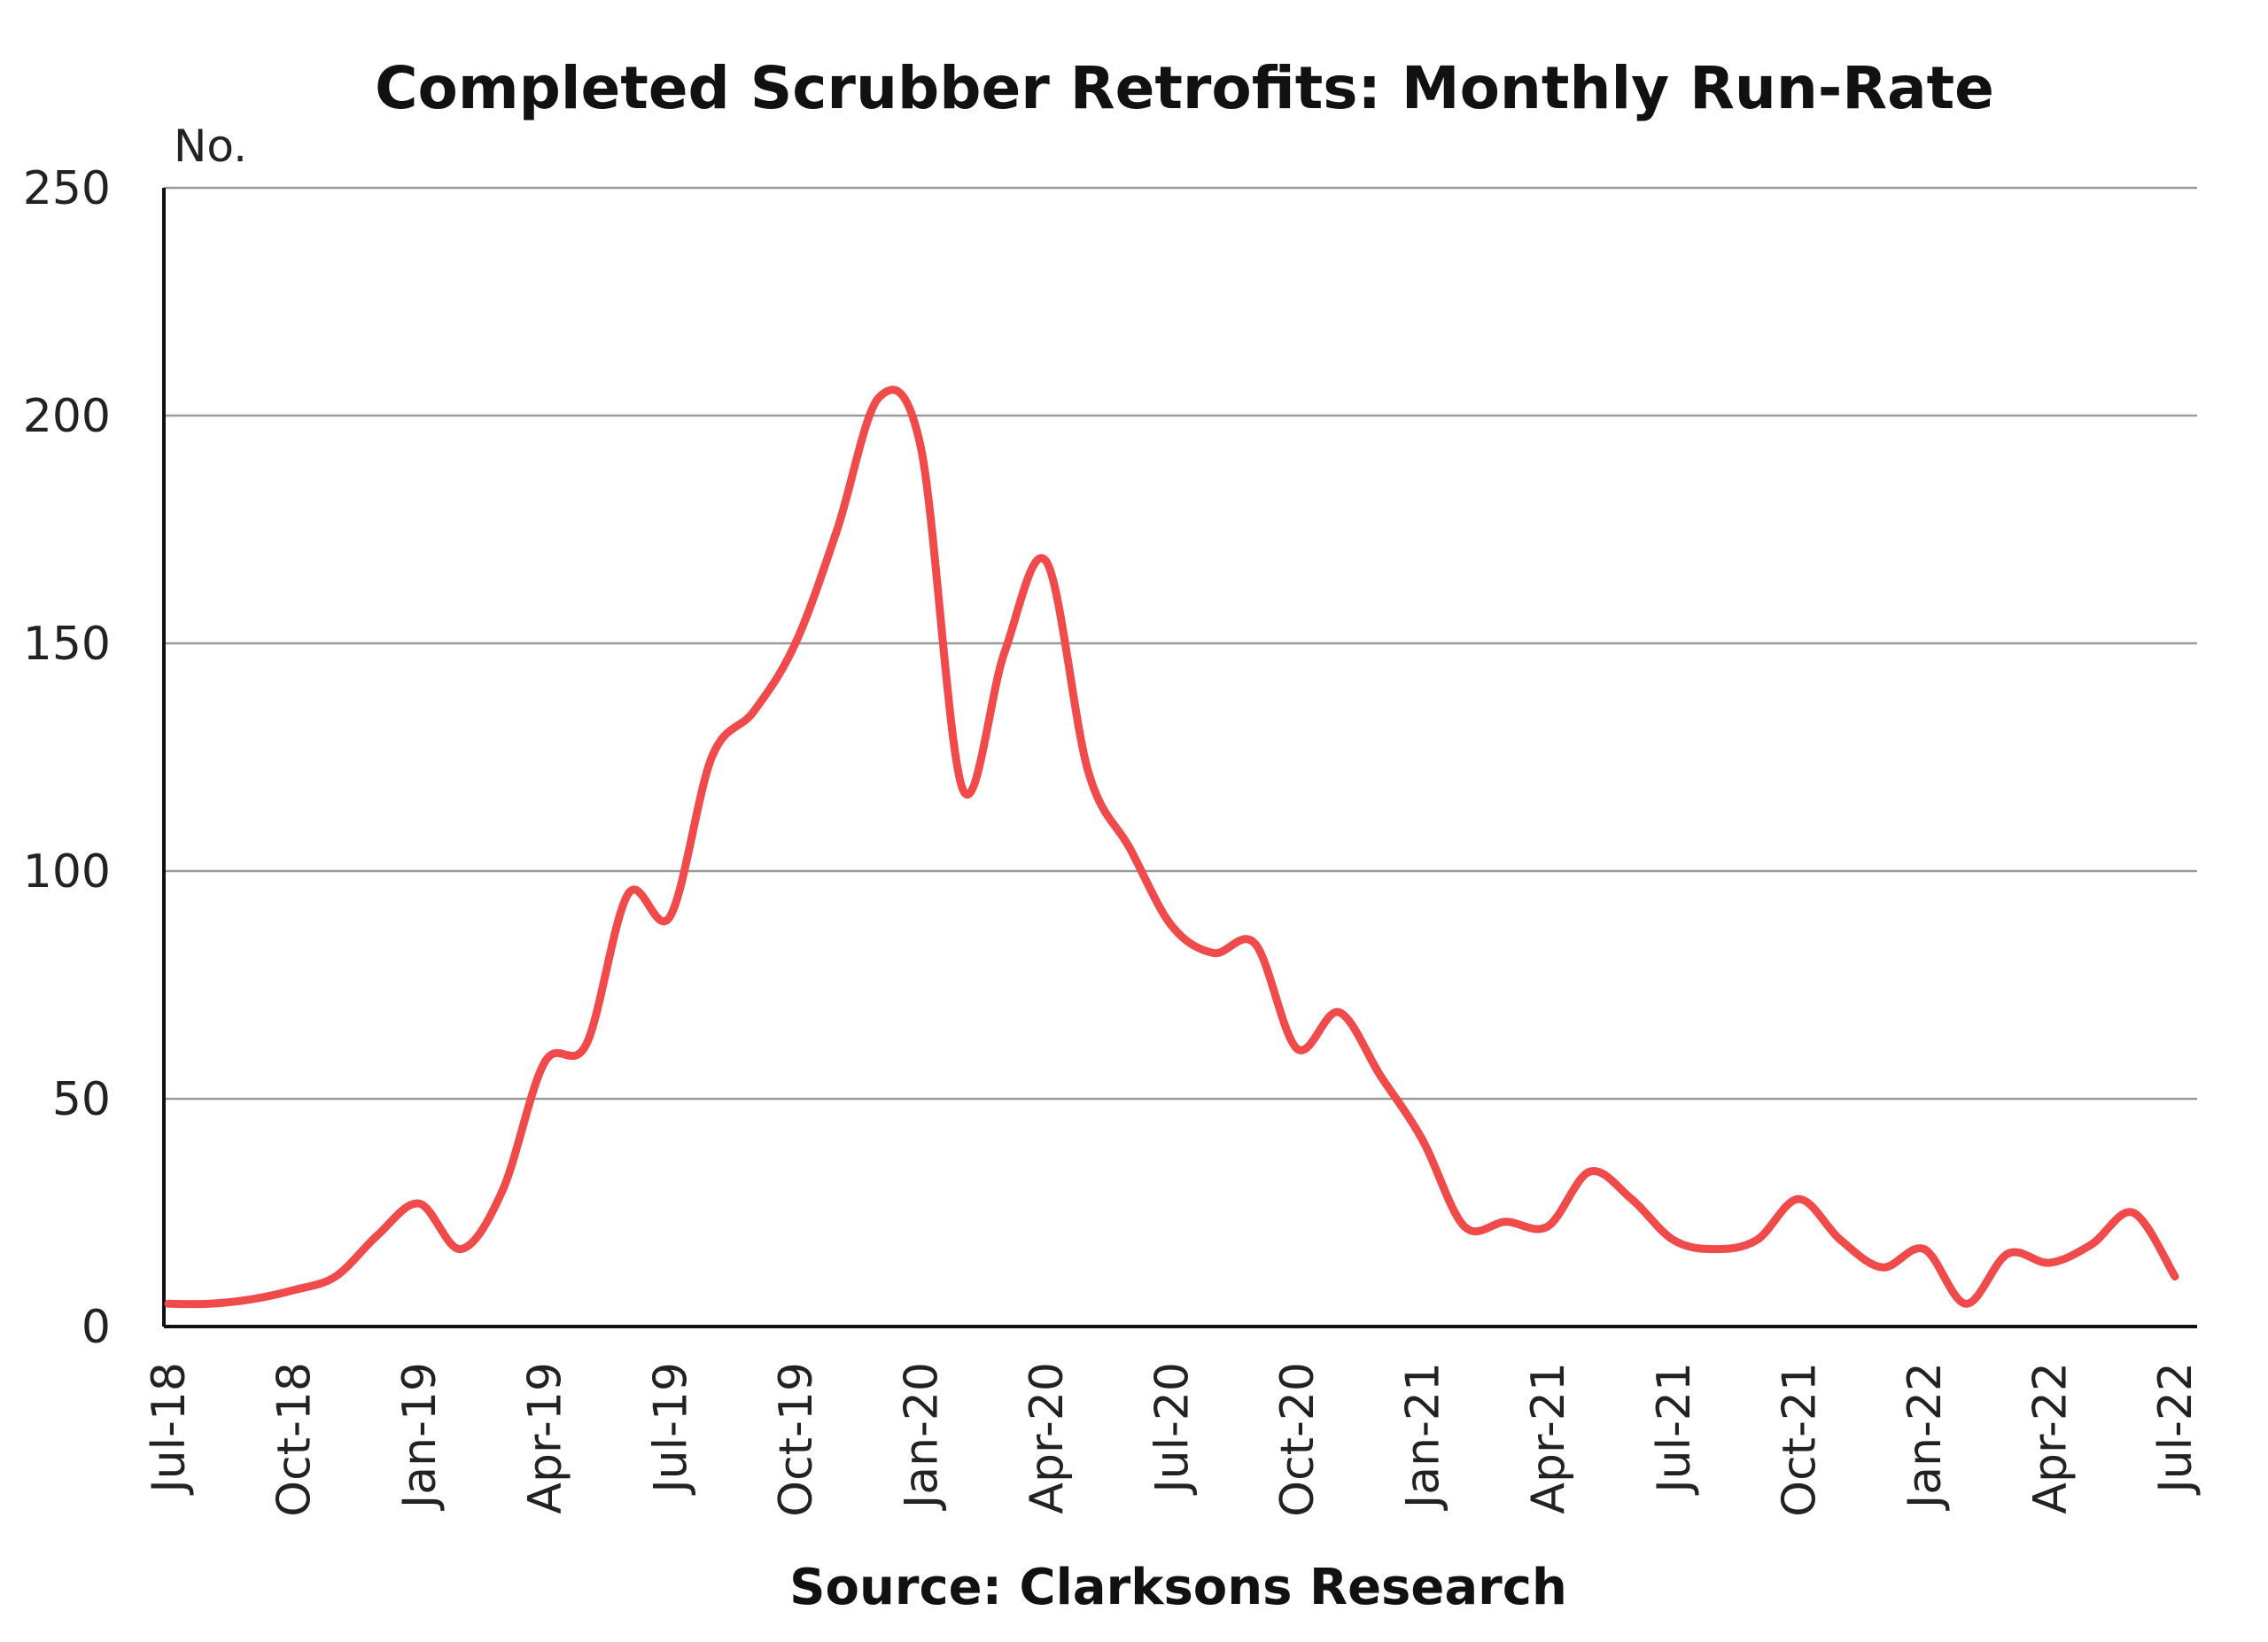  What do you see at coordinates (1173, 1429) in the screenshot?
I see `x-tick-label: Jul-20` at bounding box center [1173, 1429].